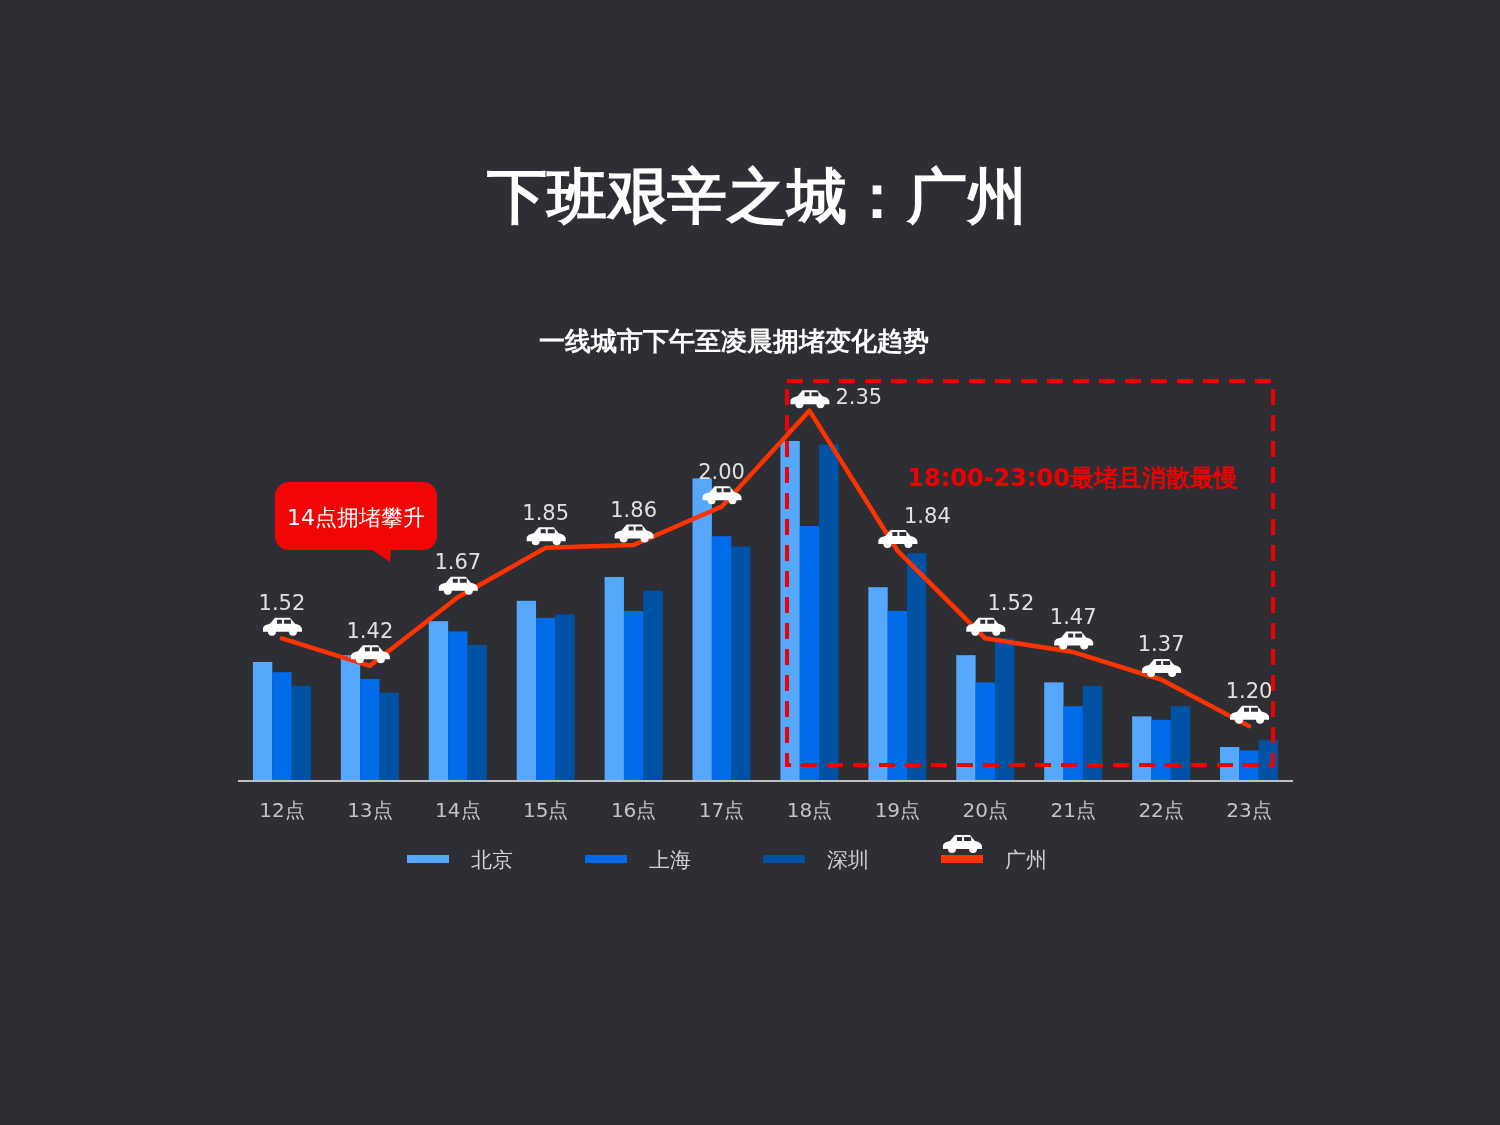 The height and width of the screenshot is (1125, 1500). What do you see at coordinates (1026, 860) in the screenshot?
I see `legend-label: 广州` at bounding box center [1026, 860].